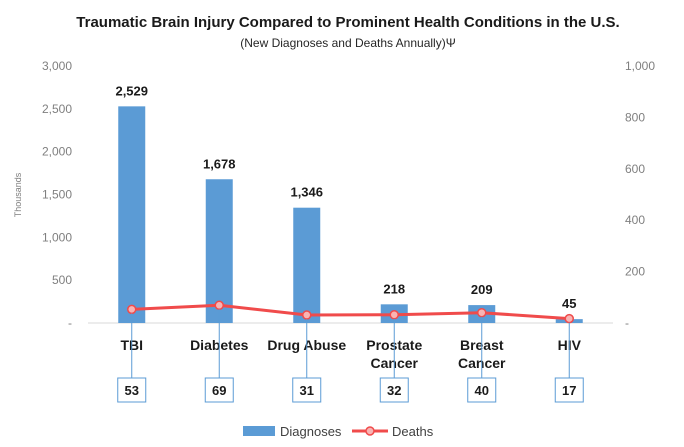 The width and height of the screenshot is (684, 447). I want to click on line-series, so click(350, 312).